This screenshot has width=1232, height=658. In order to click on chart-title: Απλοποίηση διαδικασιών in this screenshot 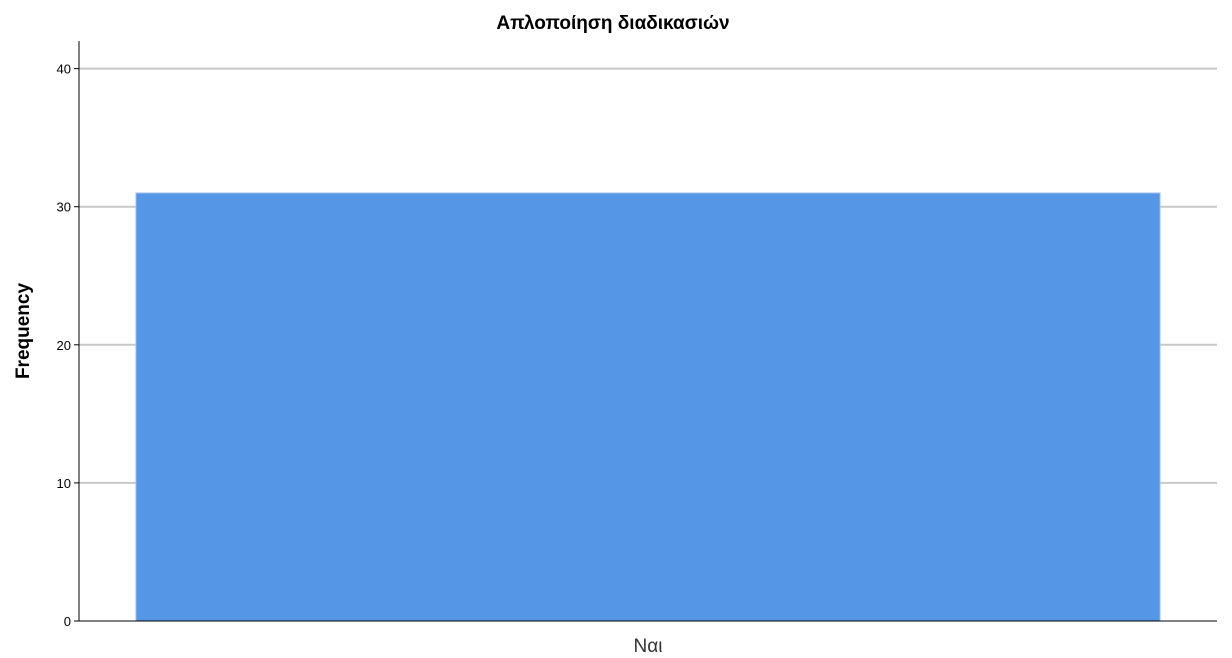, I will do `click(612, 23)`.